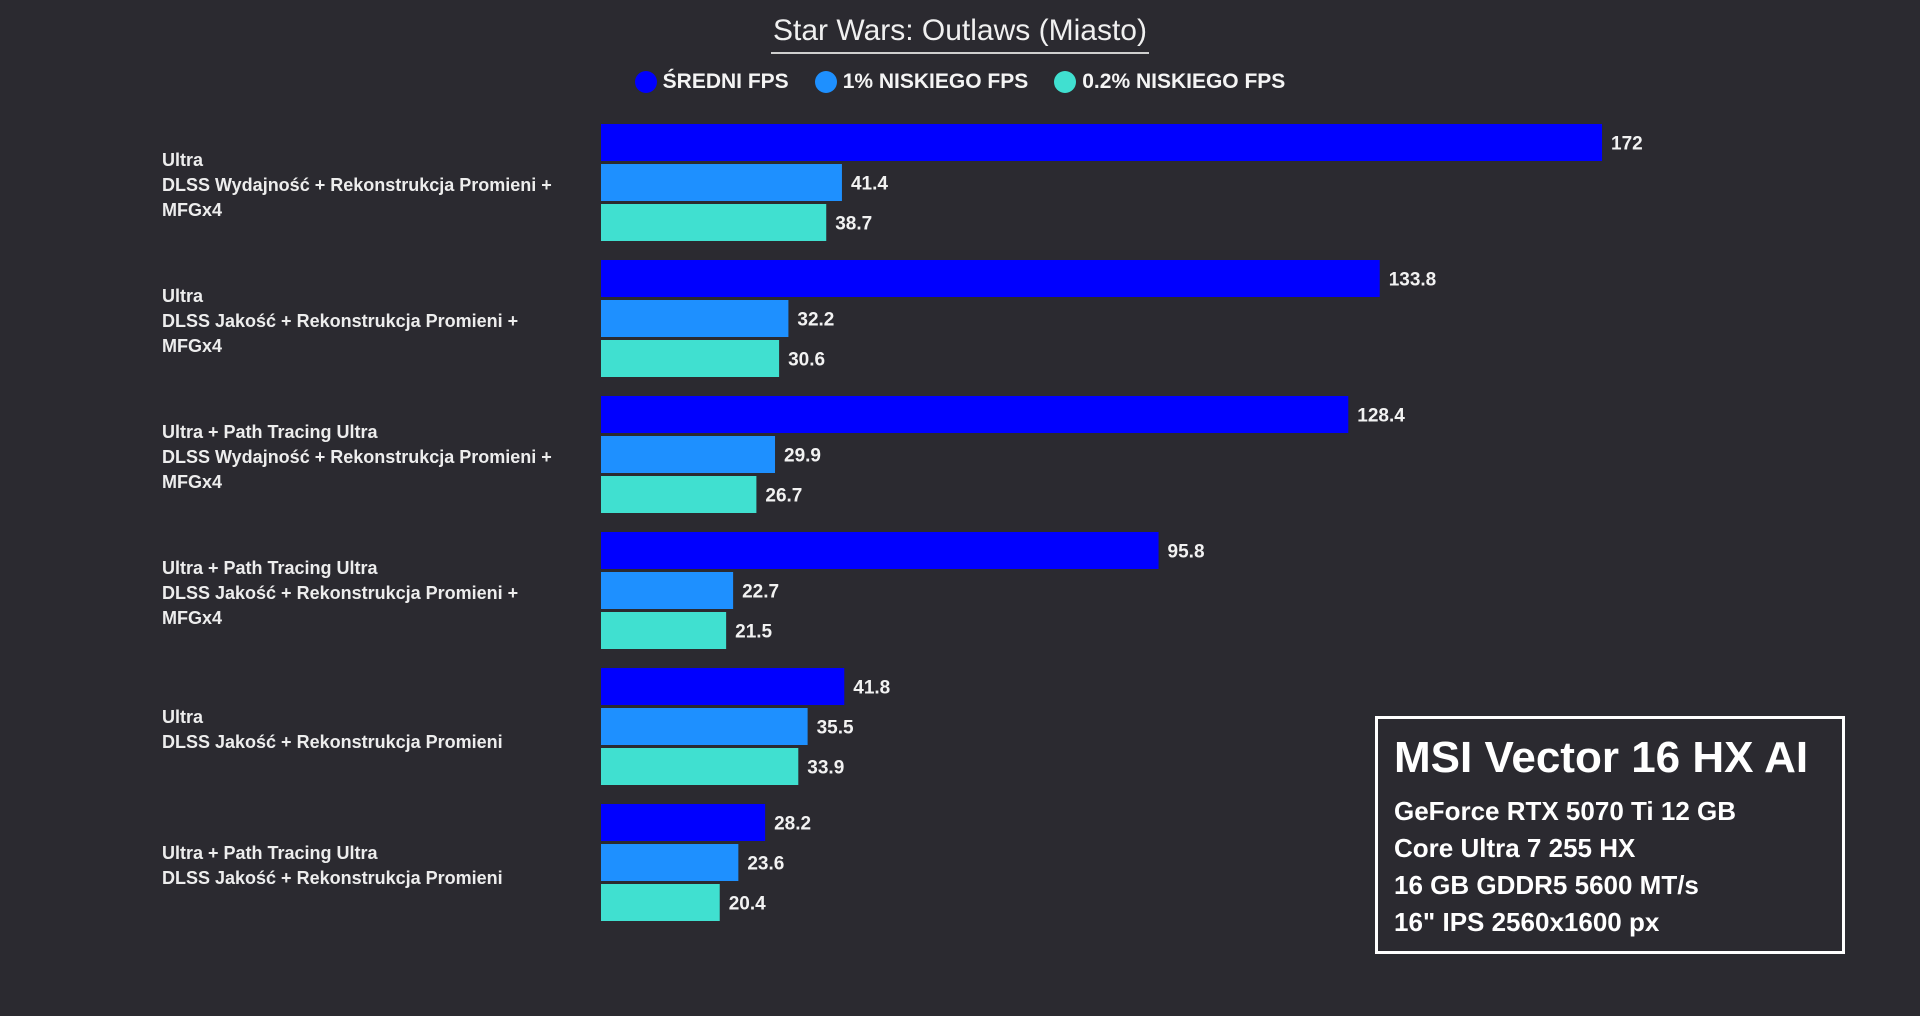 Image resolution: width=1920 pixels, height=1016 pixels. What do you see at coordinates (835, 728) in the screenshot?
I see `data-label-1pct-group-5: 35.5` at bounding box center [835, 728].